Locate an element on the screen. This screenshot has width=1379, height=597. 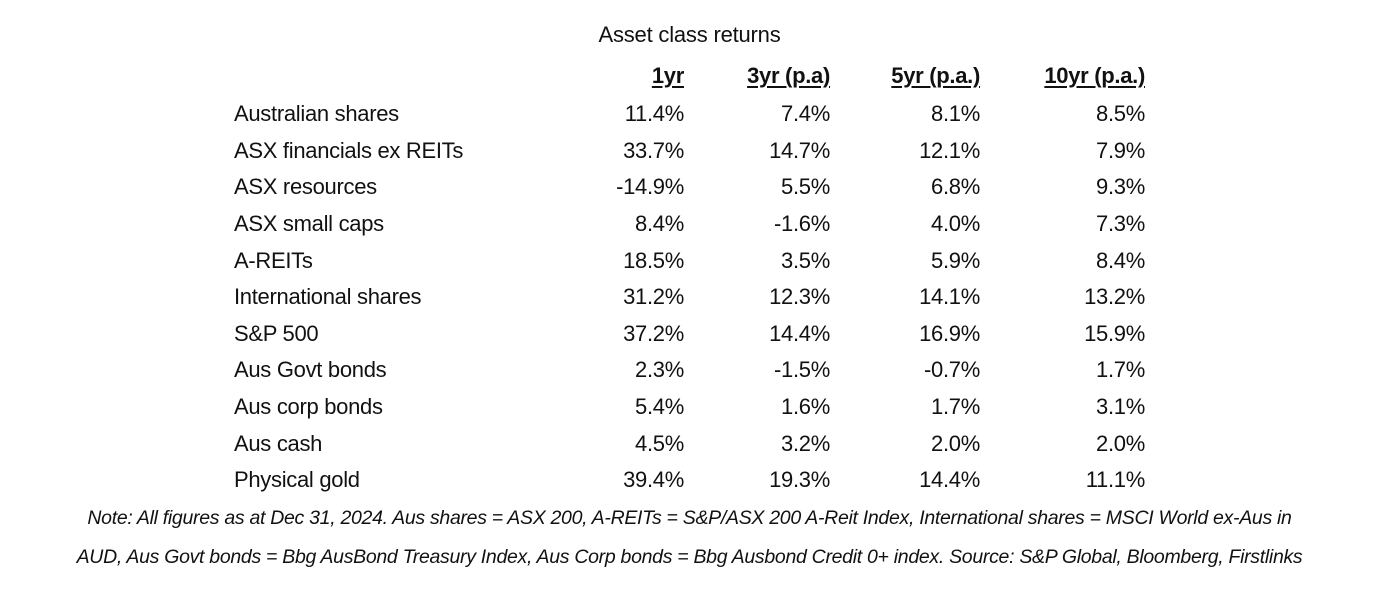
value-10yr: 8.4% is located at coordinates (1120, 260).